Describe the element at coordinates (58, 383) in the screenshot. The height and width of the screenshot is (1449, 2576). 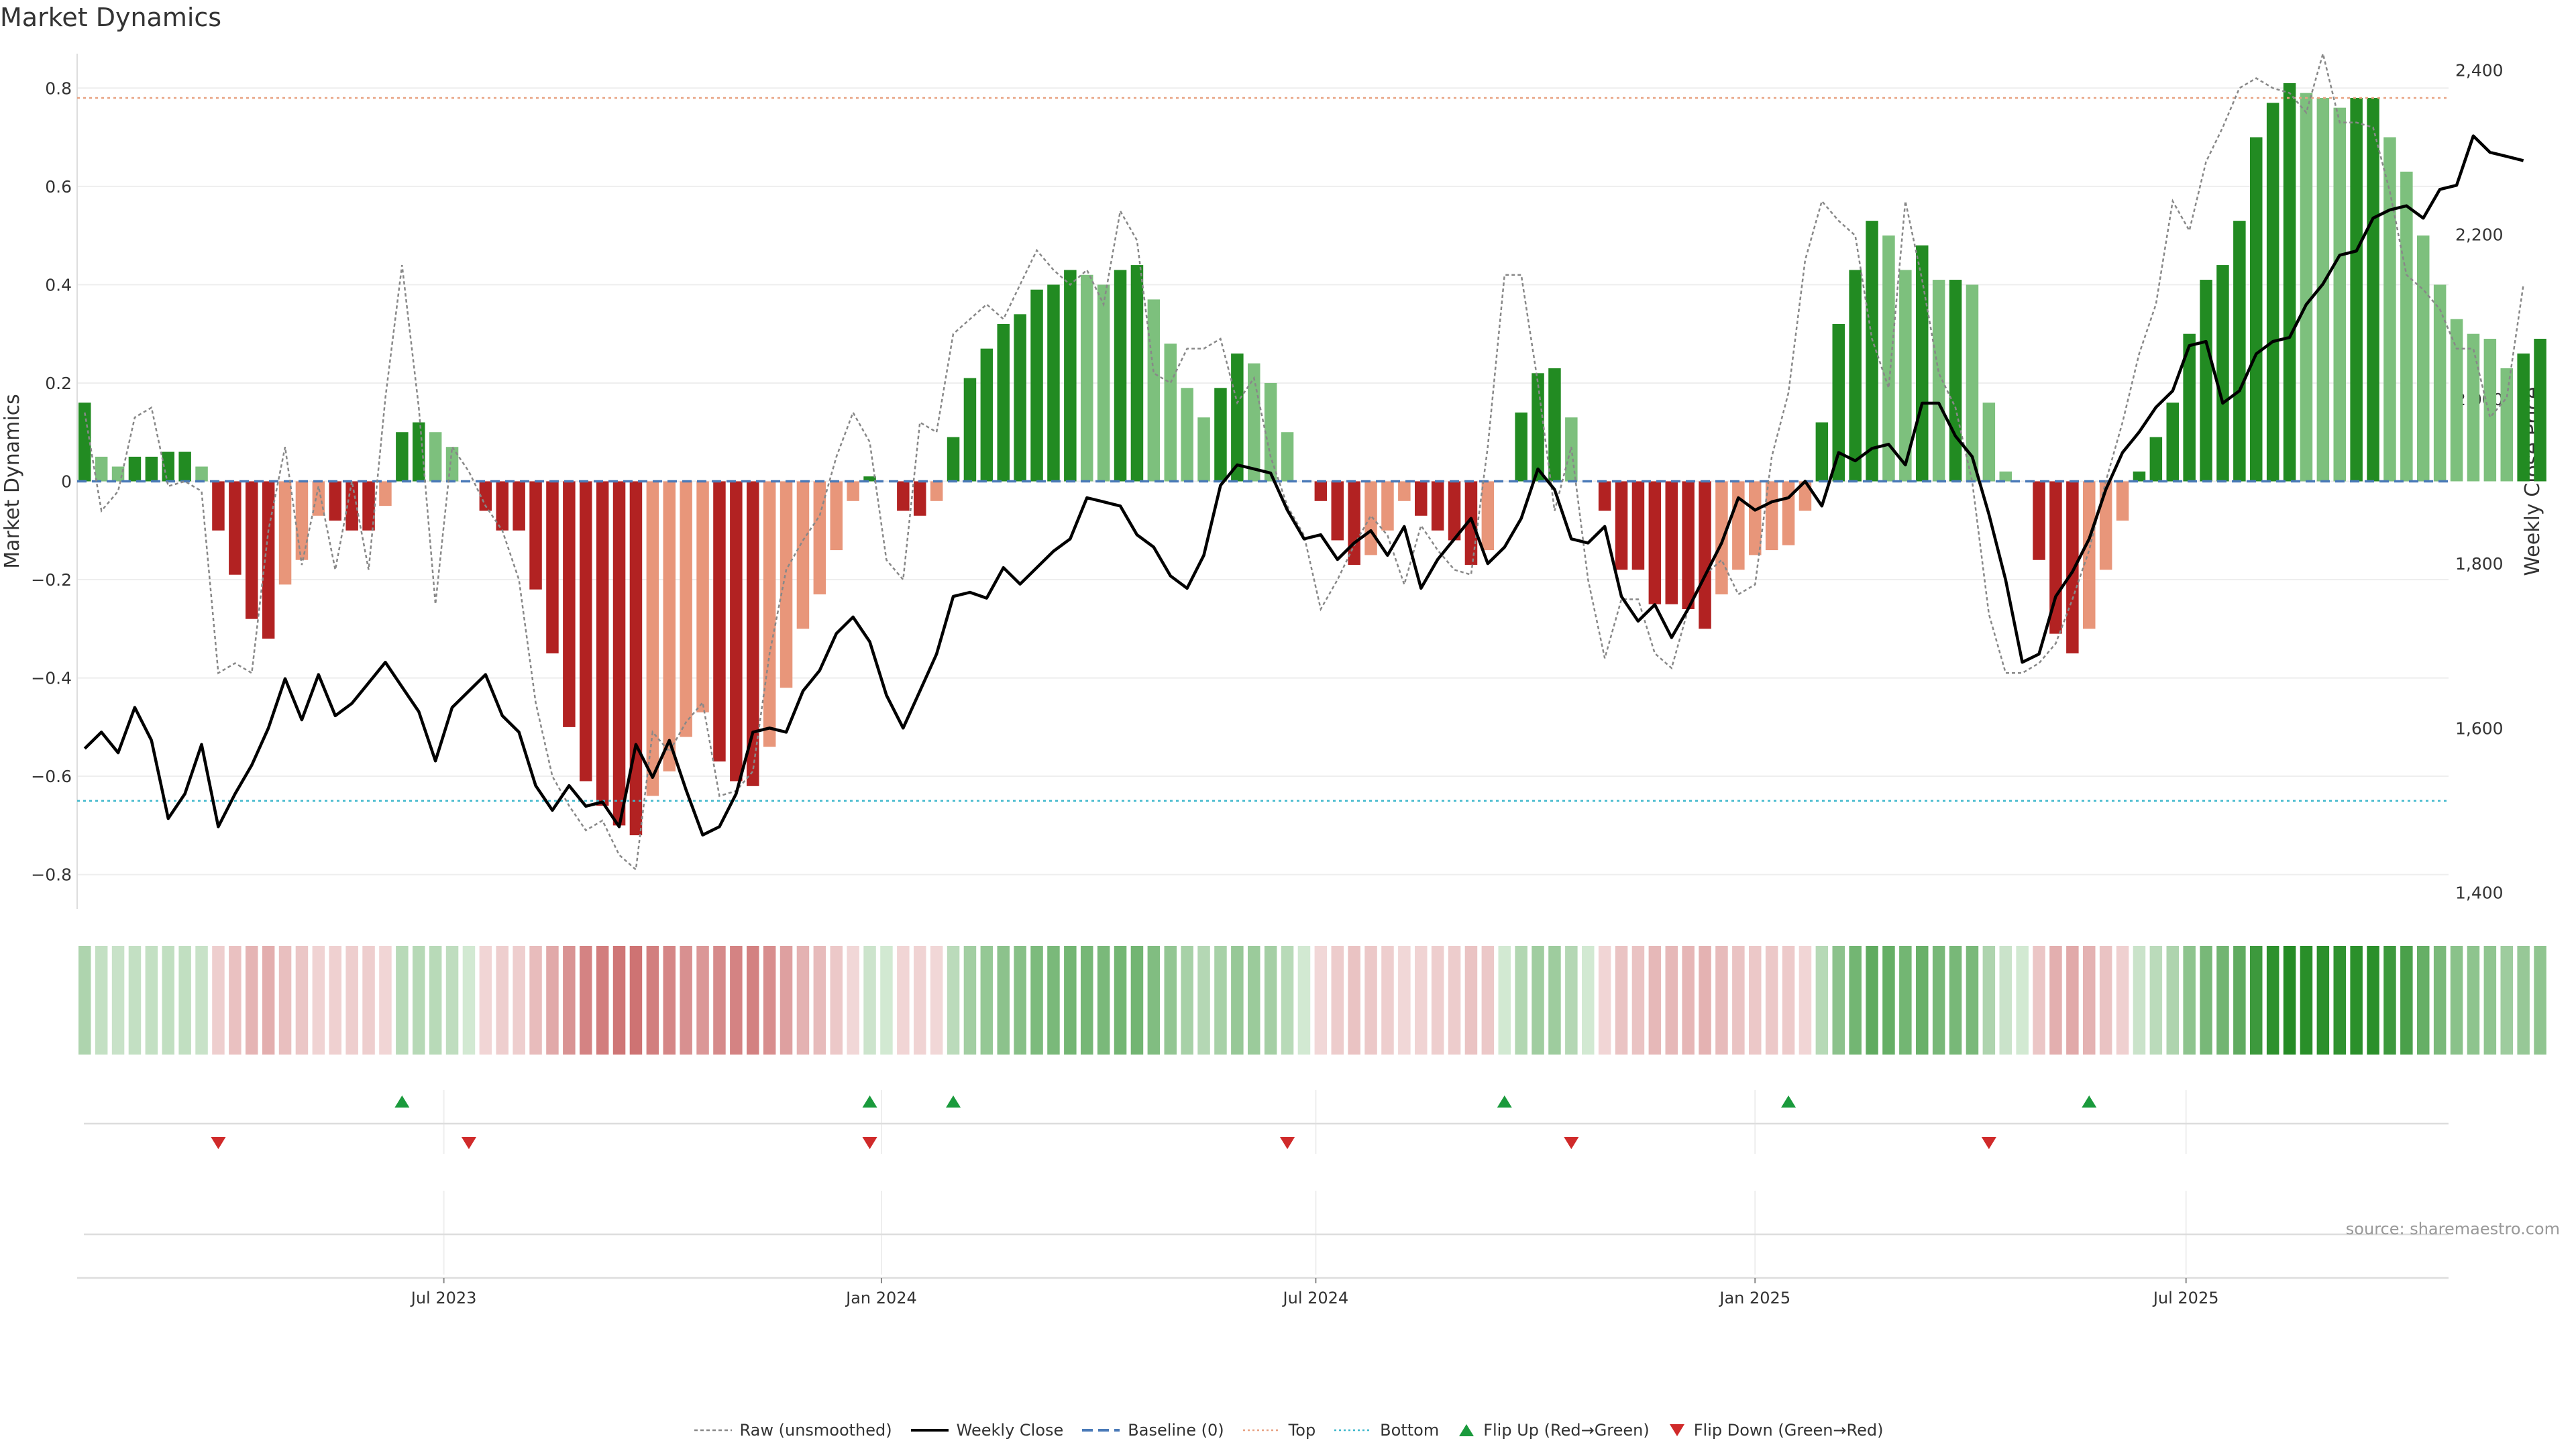
I see `y-tick-label: 0.2` at that location.